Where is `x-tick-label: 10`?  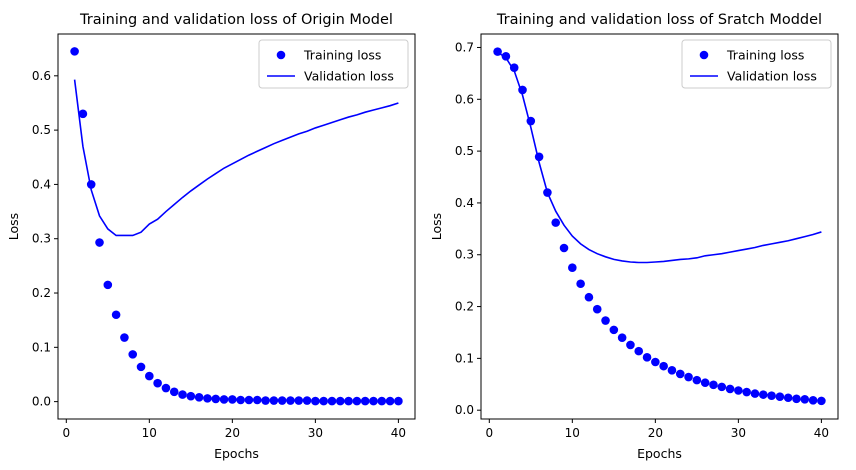 x-tick-label: 10 is located at coordinates (149, 433).